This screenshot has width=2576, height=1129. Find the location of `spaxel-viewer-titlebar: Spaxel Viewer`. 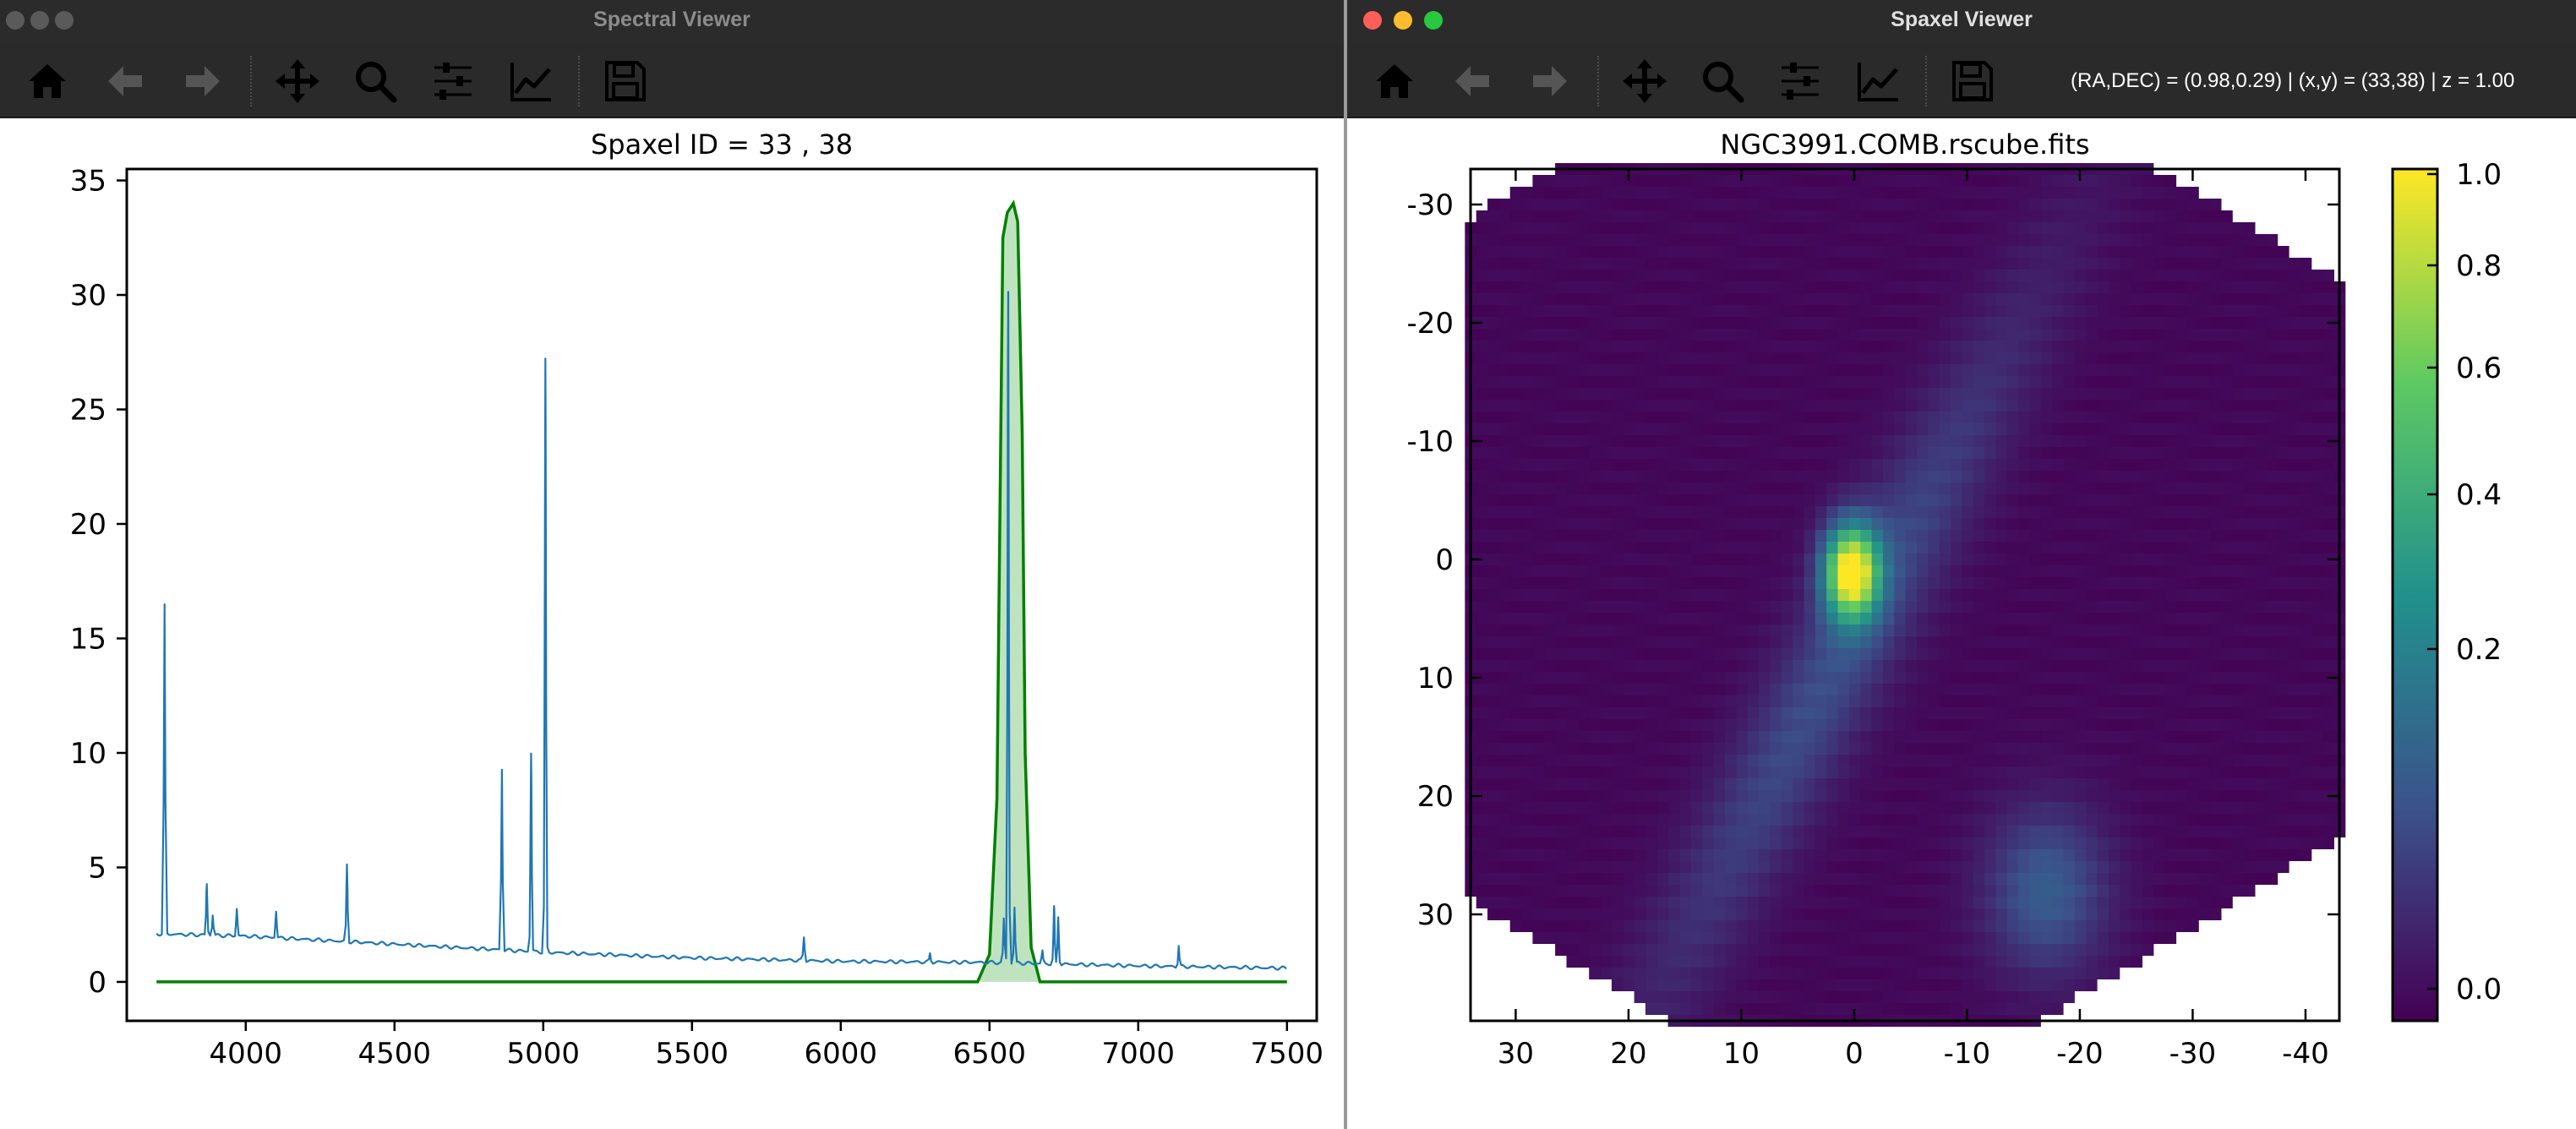

spaxel-viewer-titlebar: Spaxel Viewer is located at coordinates (1962, 22).